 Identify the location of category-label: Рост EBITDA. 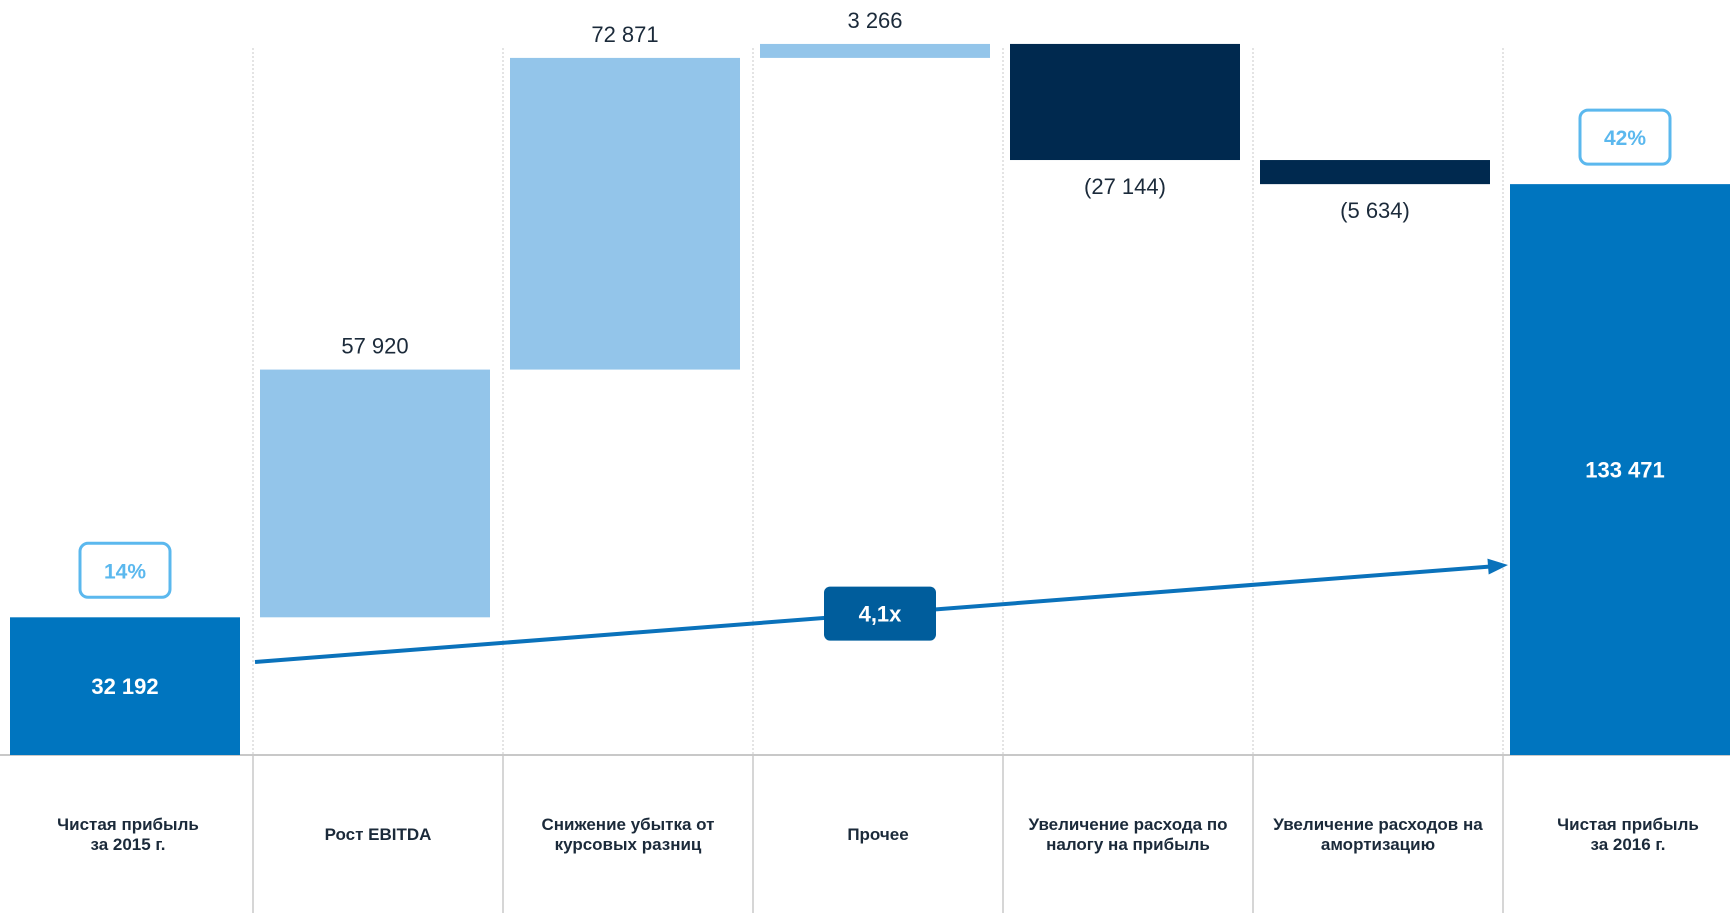
(378, 834).